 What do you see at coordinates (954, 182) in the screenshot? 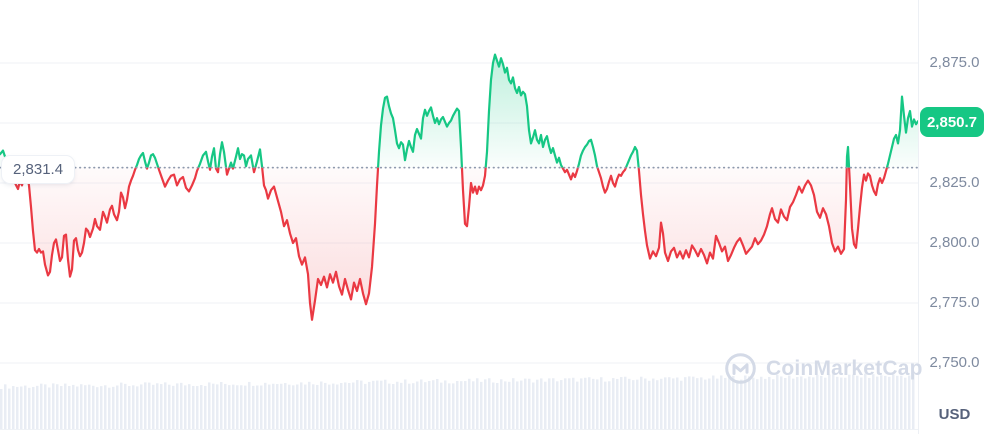
I see `y-axis-tick-label: 2,825.0` at bounding box center [954, 182].